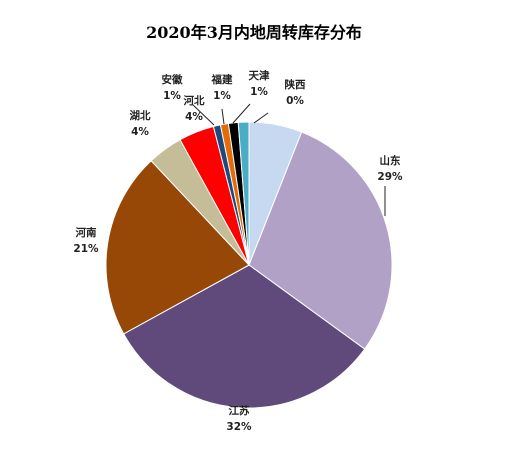 The image size is (507, 475). I want to click on slice-category-label: 江苏, so click(239, 410).